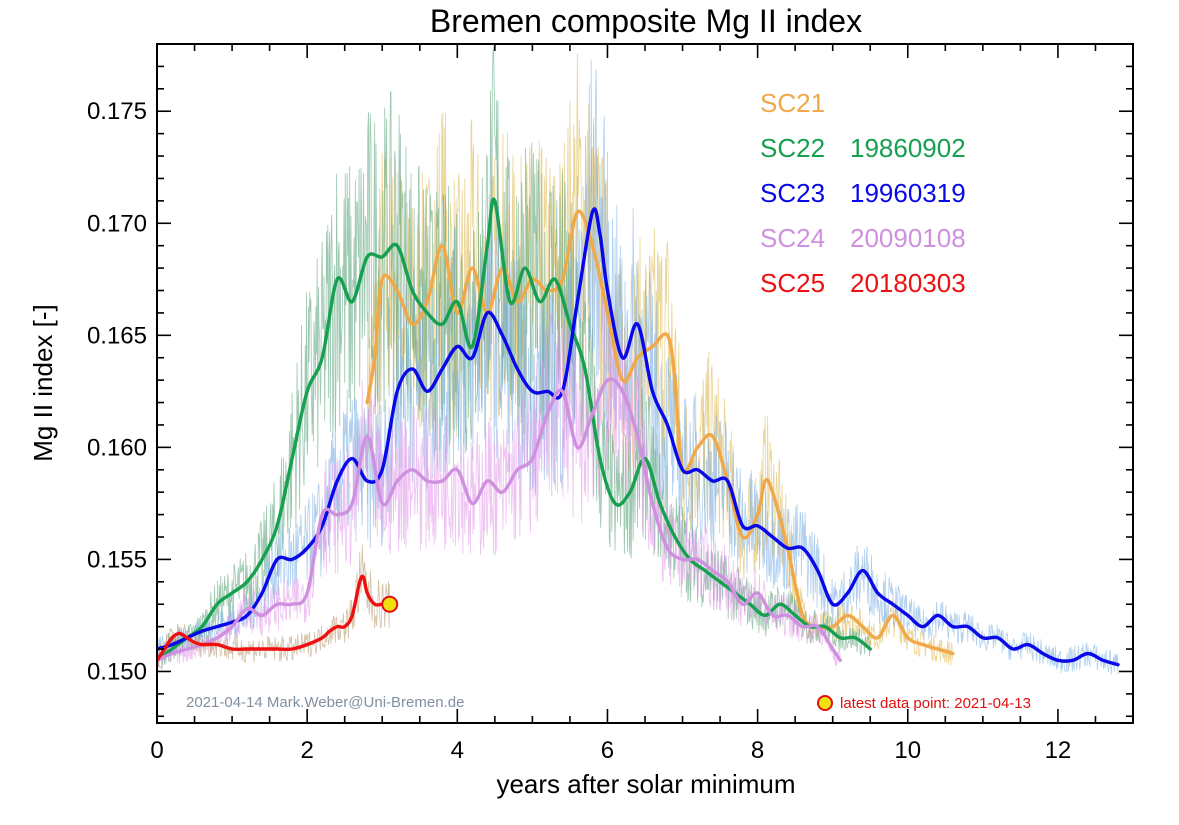  I want to click on legend-name-sc22: SC22, so click(792, 148).